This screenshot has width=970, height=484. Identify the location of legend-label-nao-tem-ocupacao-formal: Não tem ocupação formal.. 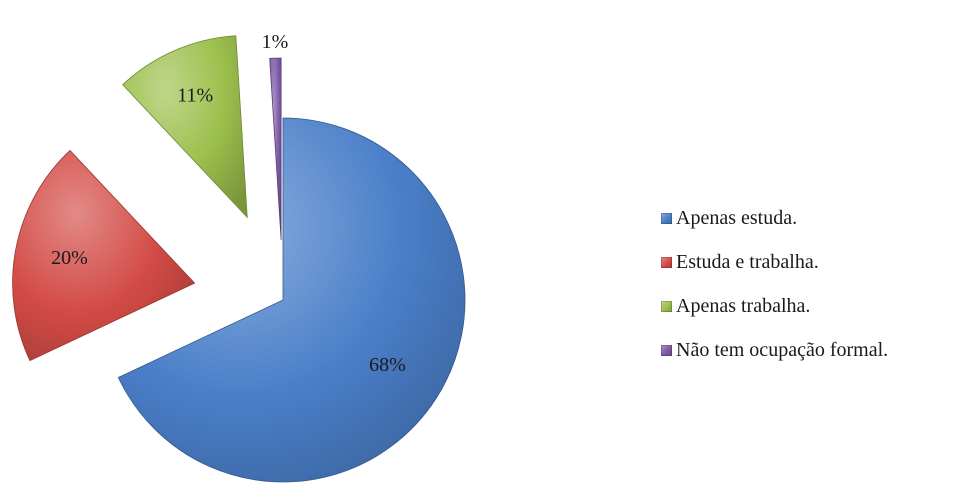
(782, 349).